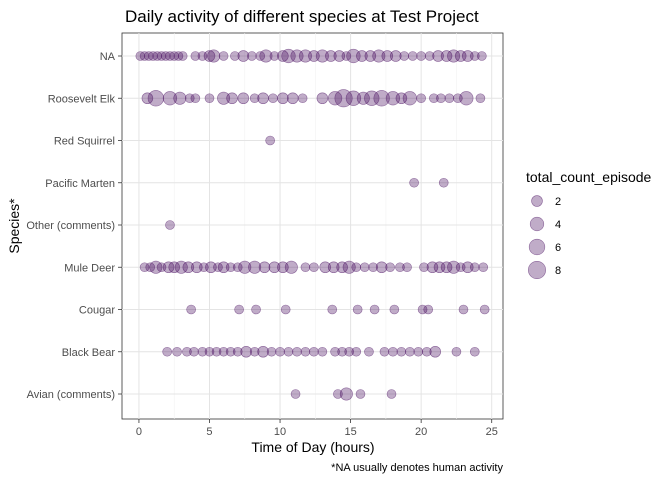  Describe the element at coordinates (589, 177) in the screenshot. I see `legend-title: total_count_episode` at that location.